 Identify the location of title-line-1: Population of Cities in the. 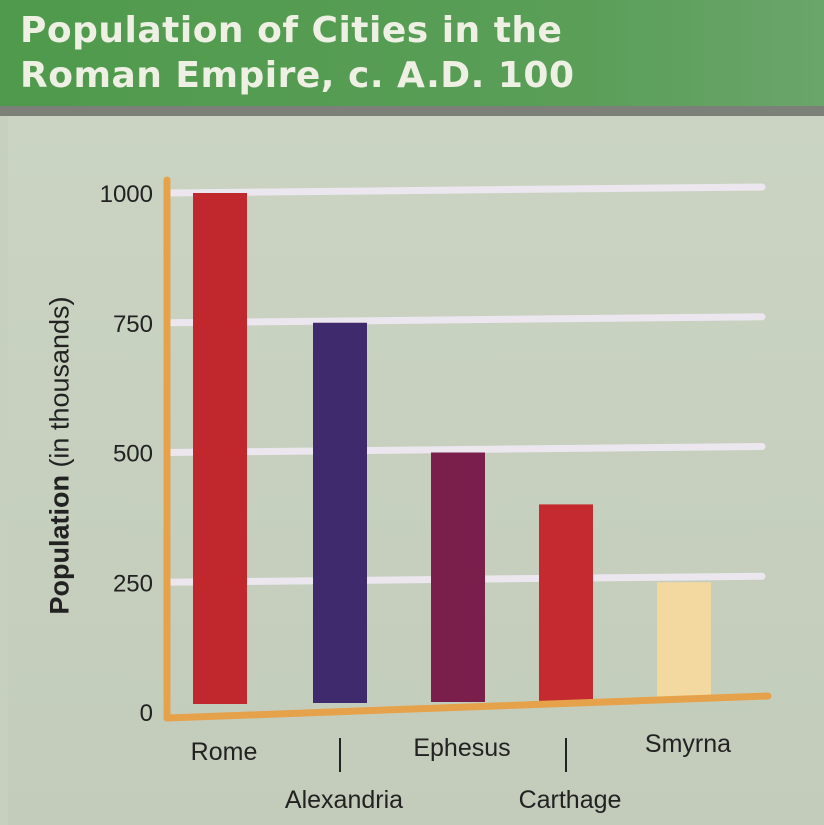
(291, 30).